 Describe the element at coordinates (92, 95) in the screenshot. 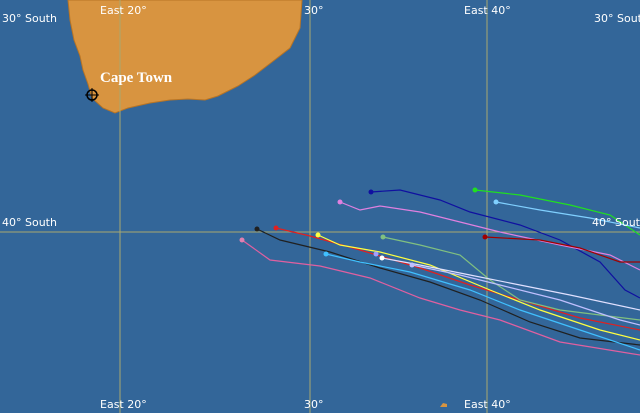

I see `cape-town-marker` at that location.